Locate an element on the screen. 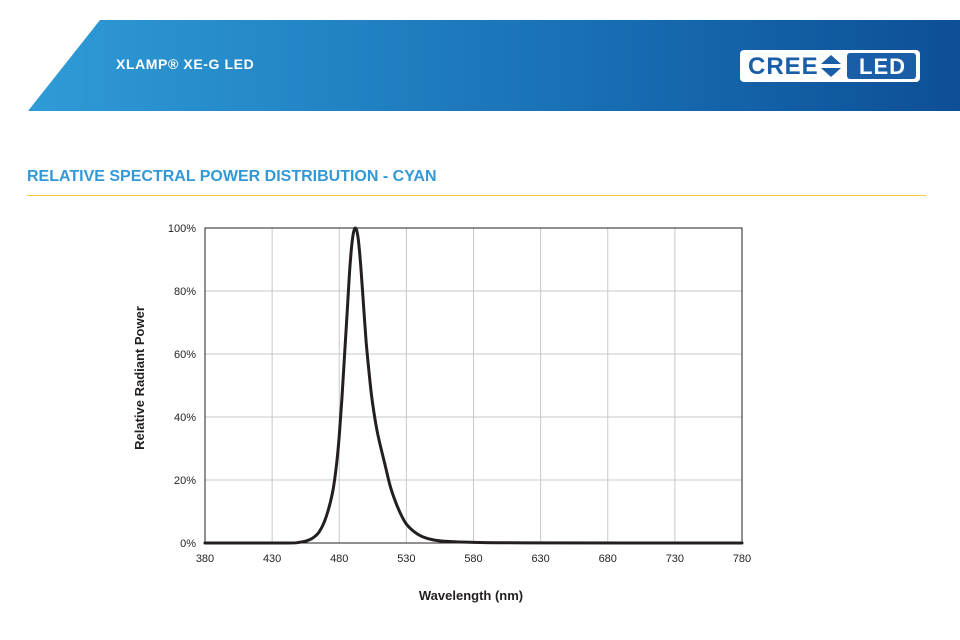 This screenshot has width=960, height=640. logo-diamond-icon is located at coordinates (831, 66).